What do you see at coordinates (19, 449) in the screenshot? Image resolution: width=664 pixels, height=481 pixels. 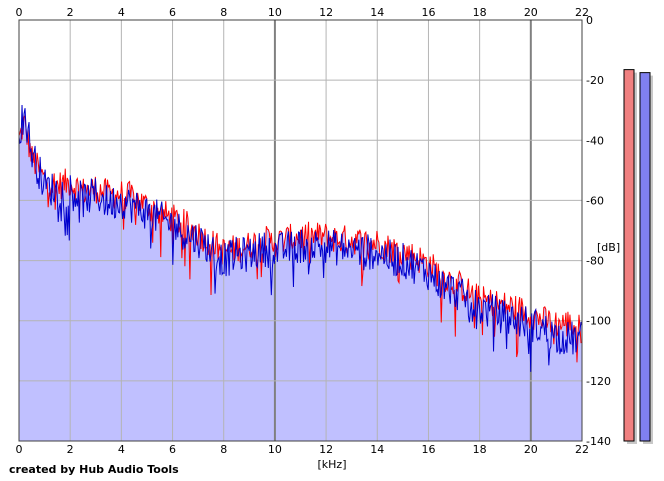 I see `x-tick-label-bottom: 0` at bounding box center [19, 449].